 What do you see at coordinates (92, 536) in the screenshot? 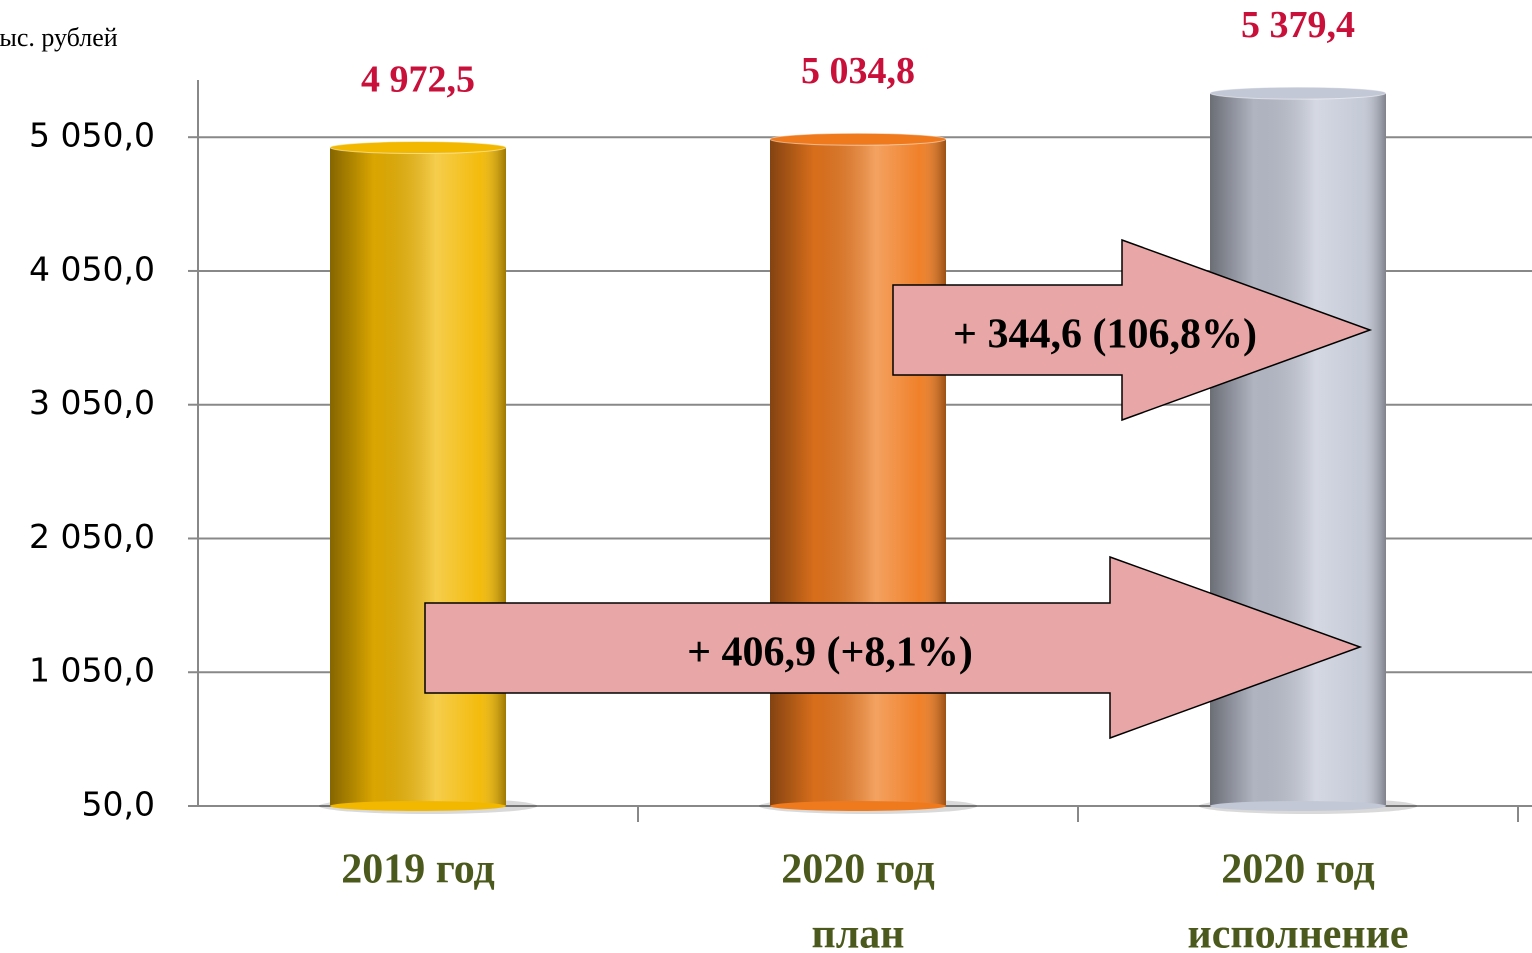
I see `y-tick-label: 2 050,0` at bounding box center [92, 536].